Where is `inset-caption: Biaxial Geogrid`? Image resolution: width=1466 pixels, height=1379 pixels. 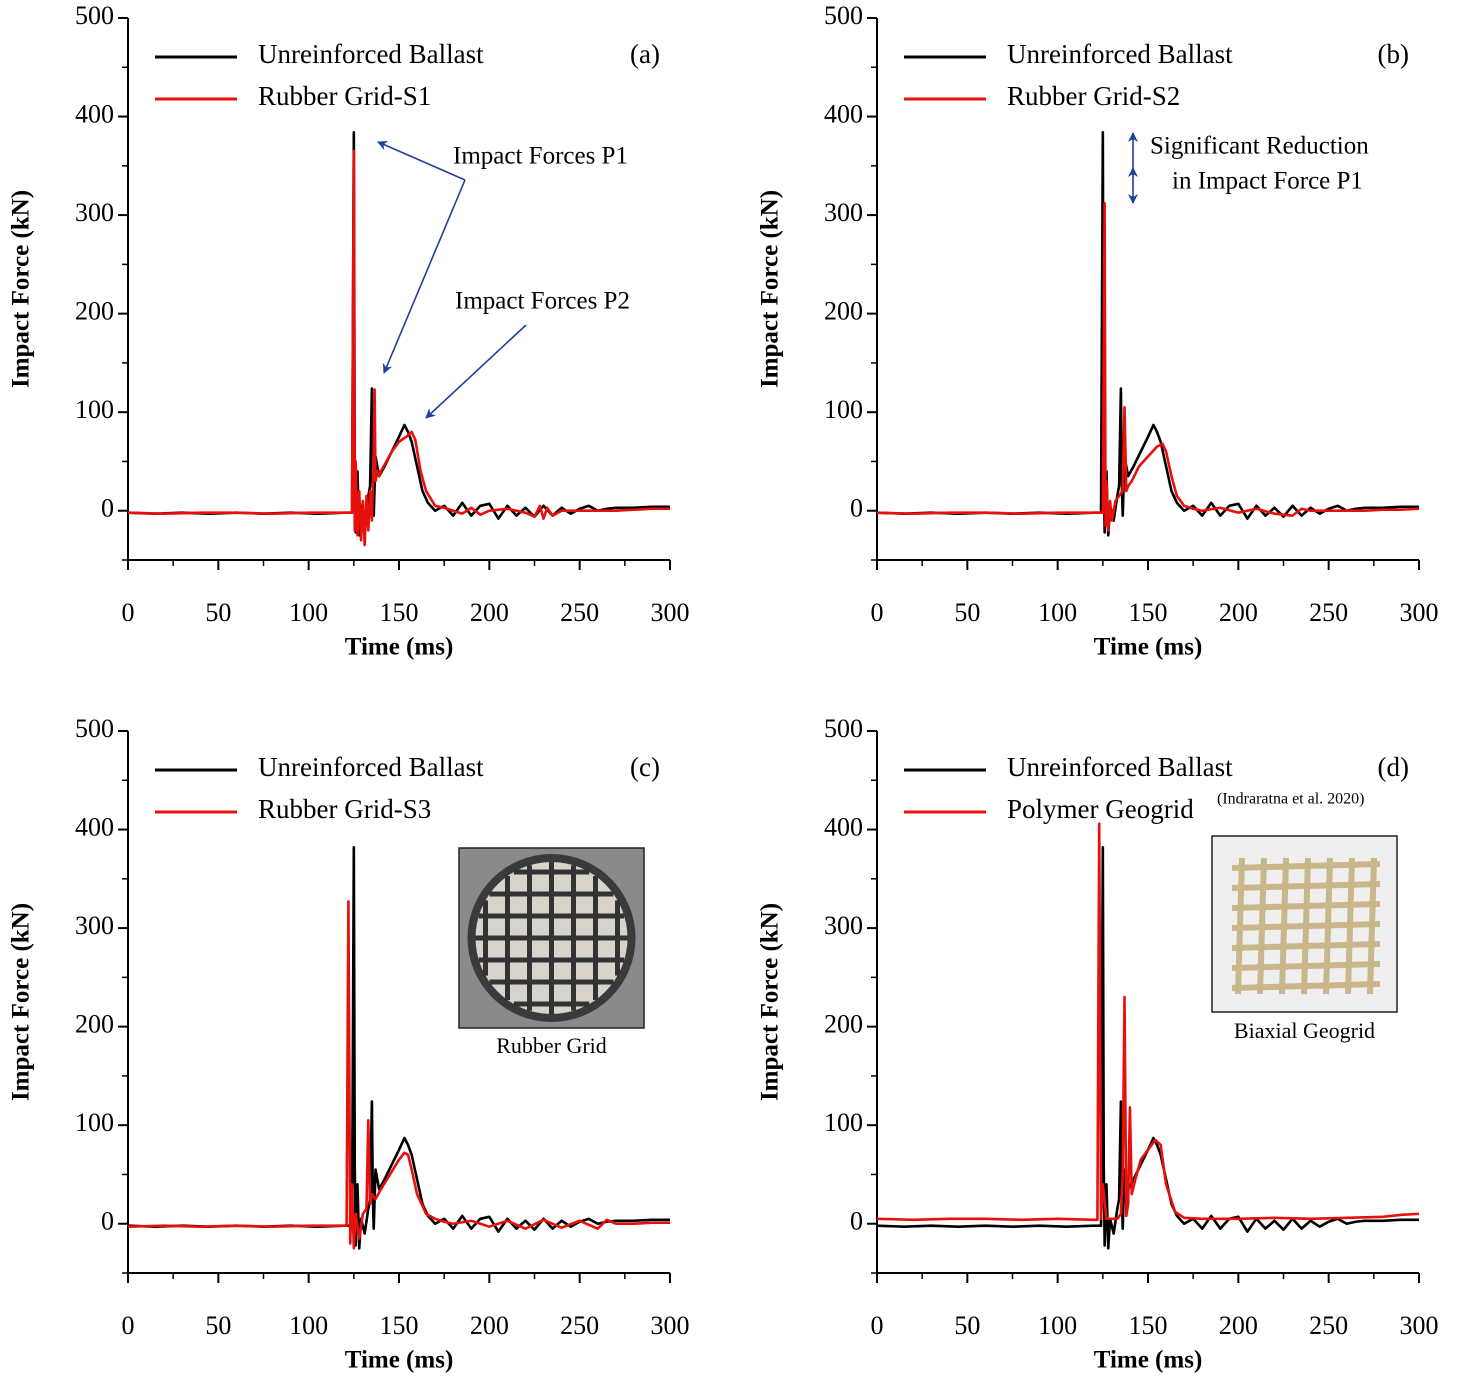
inset-caption: Biaxial Geogrid is located at coordinates (1304, 1030).